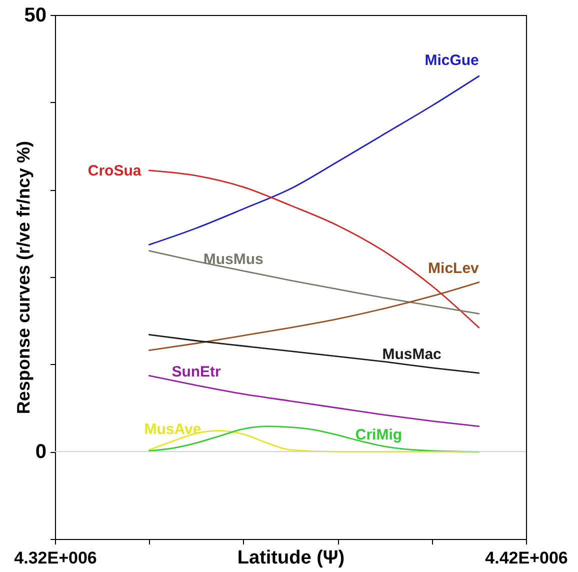  Describe the element at coordinates (24, 277) in the screenshot. I see `y-axis-title: Response curves (r/ve fr/ncy %)` at that location.